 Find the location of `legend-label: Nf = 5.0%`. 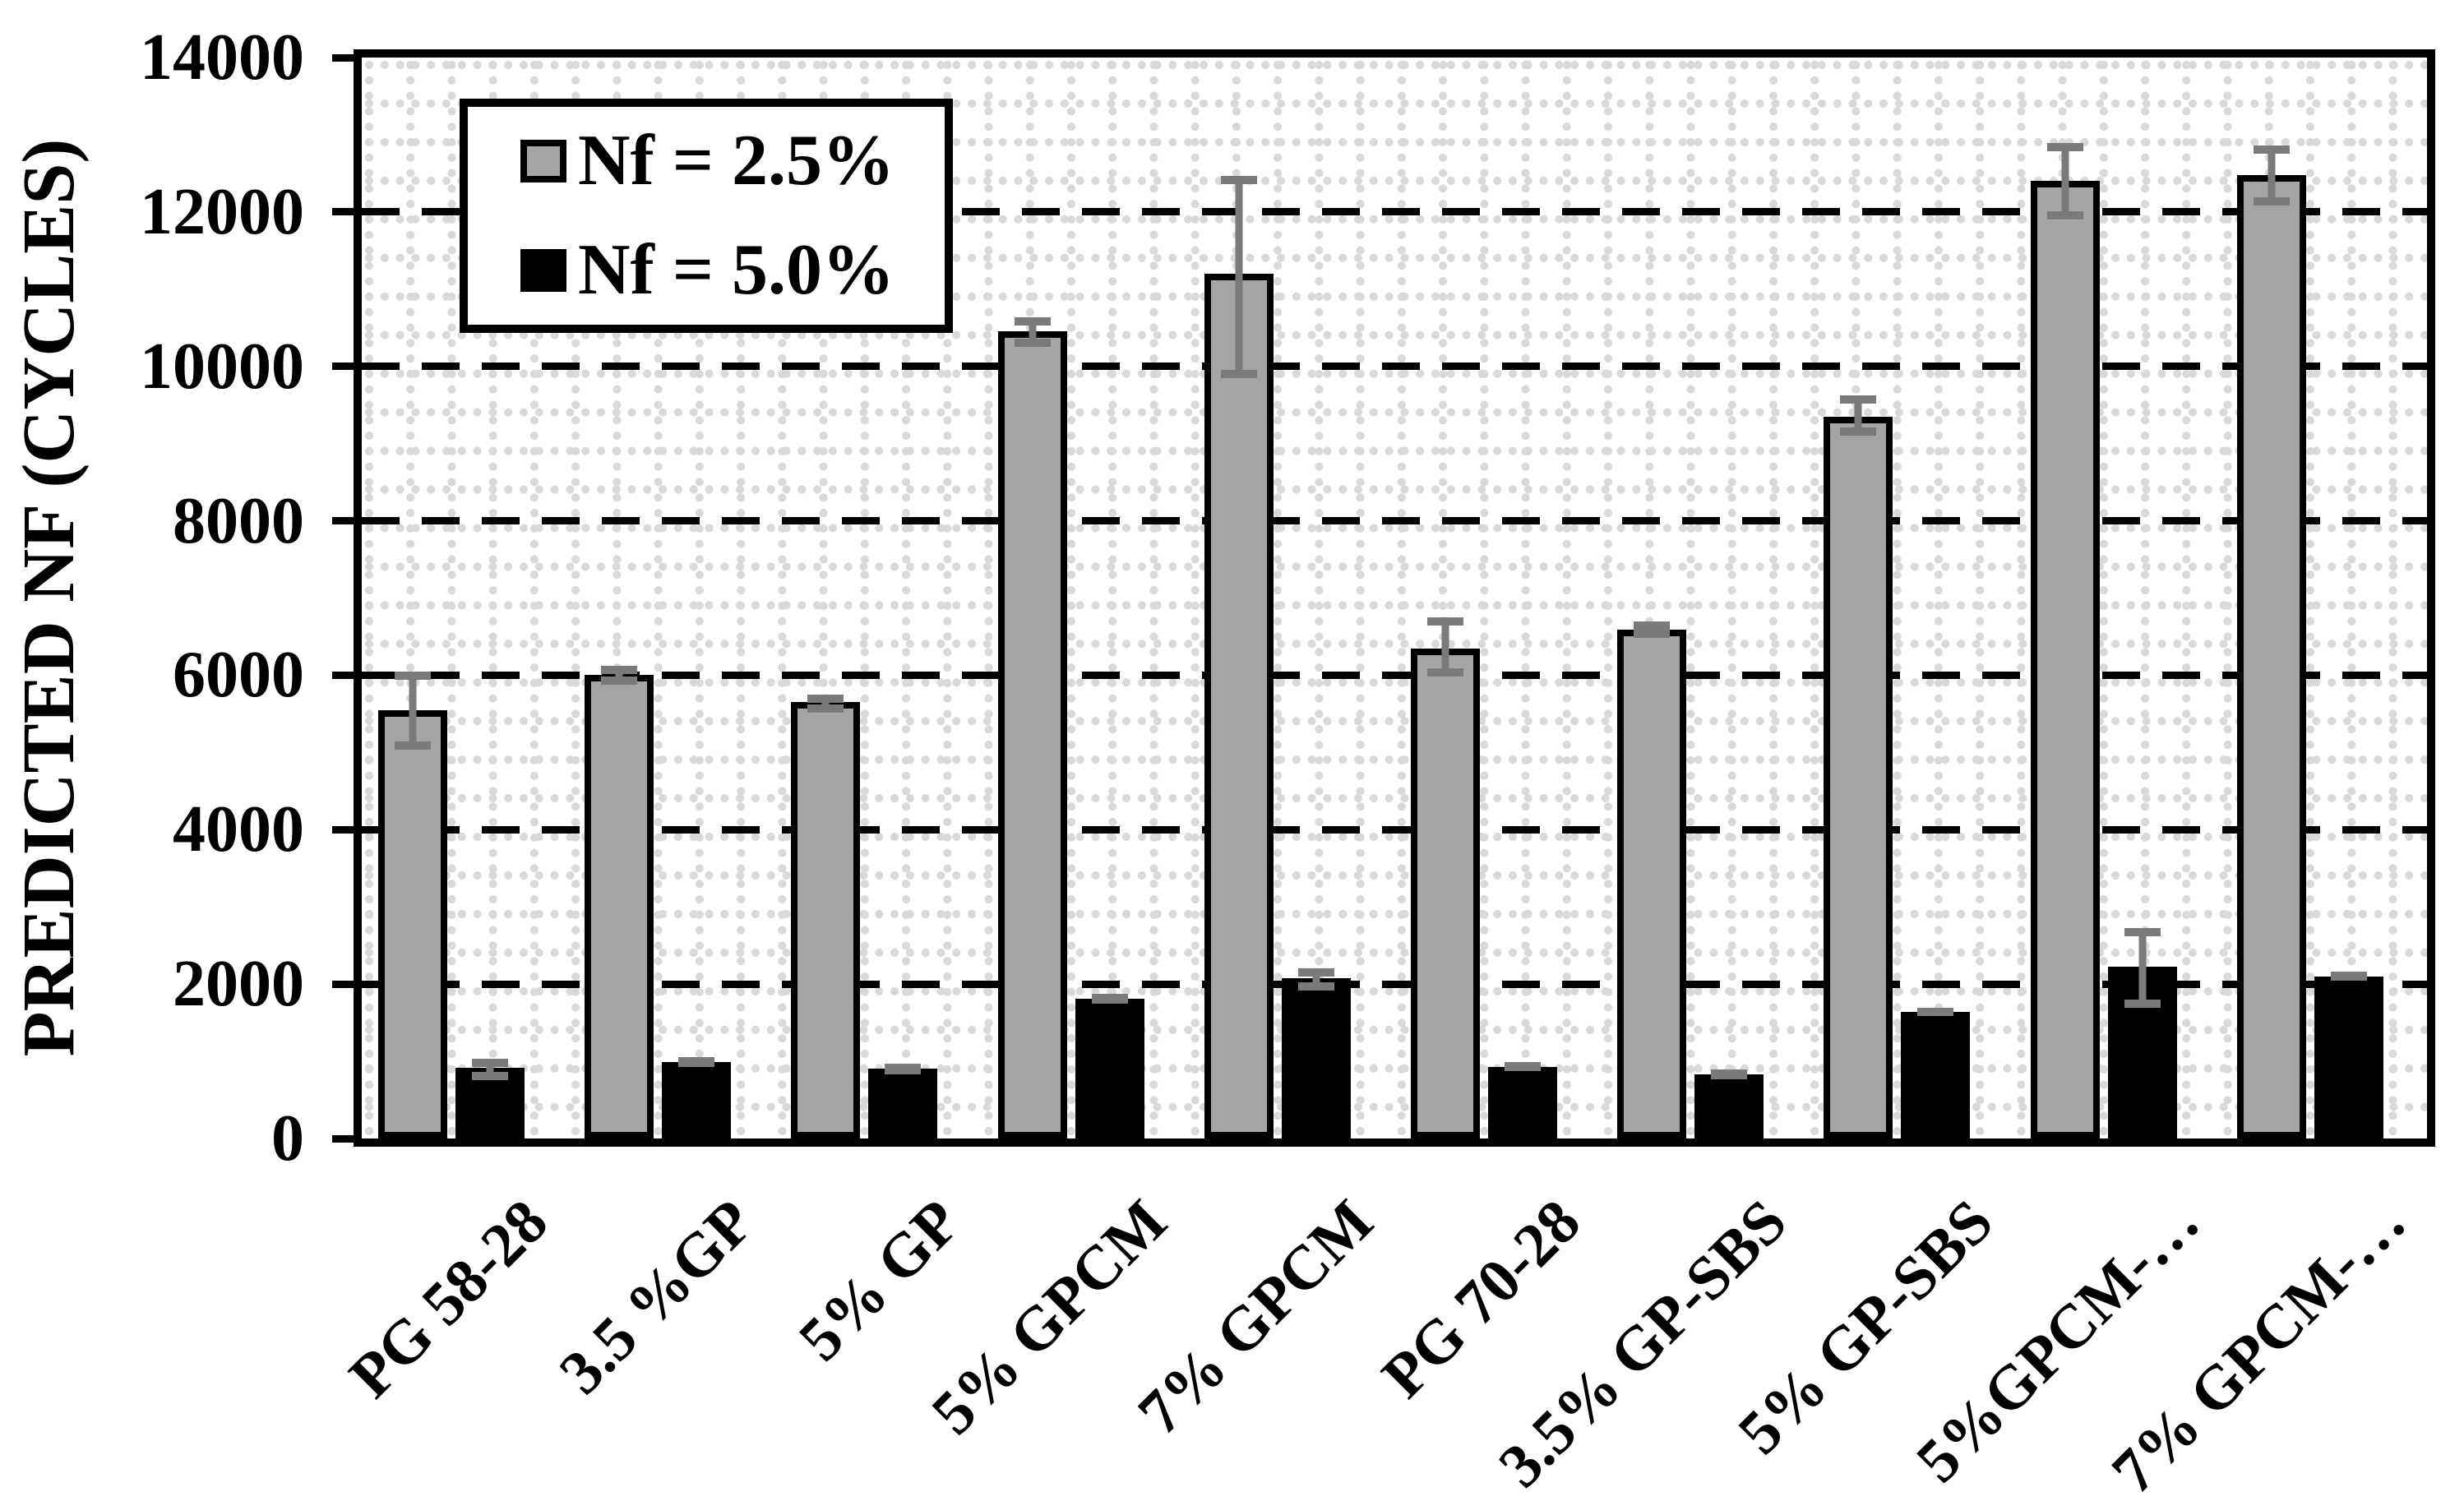

legend-label: Nf = 5.0% is located at coordinates (737, 269).